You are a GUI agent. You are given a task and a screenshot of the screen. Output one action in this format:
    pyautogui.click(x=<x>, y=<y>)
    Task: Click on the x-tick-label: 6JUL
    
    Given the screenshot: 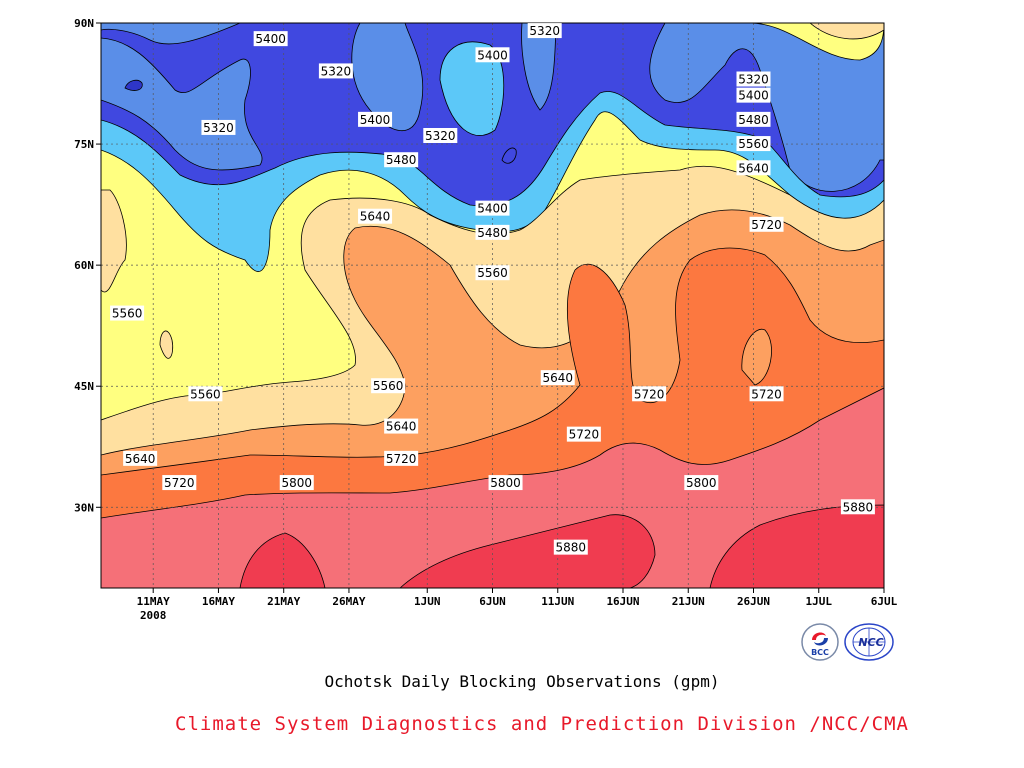 What is the action you would take?
    pyautogui.click(x=884, y=601)
    